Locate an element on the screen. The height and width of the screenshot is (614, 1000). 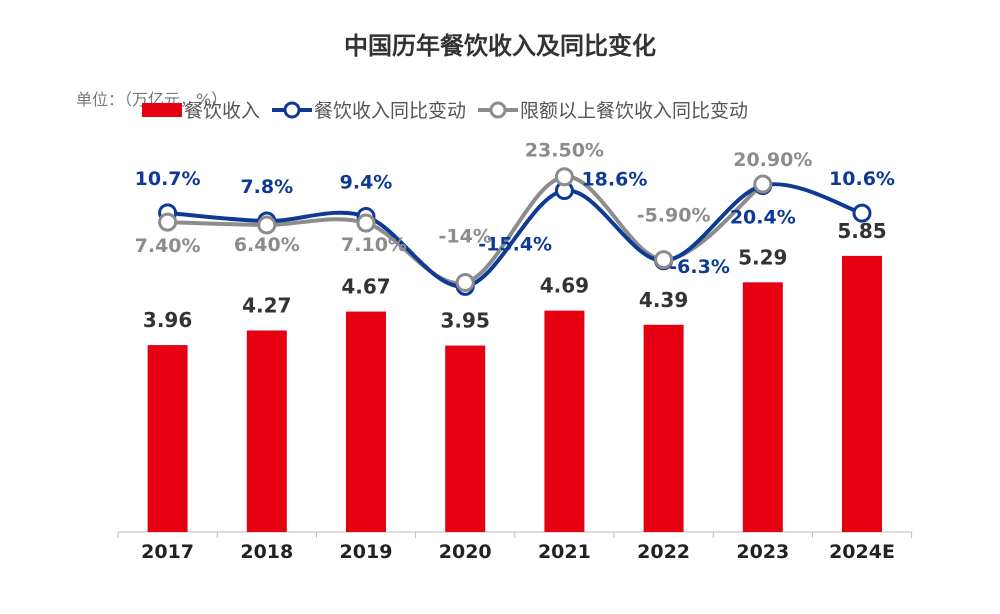
legend-bar-swatch-icon is located at coordinates (162, 109).